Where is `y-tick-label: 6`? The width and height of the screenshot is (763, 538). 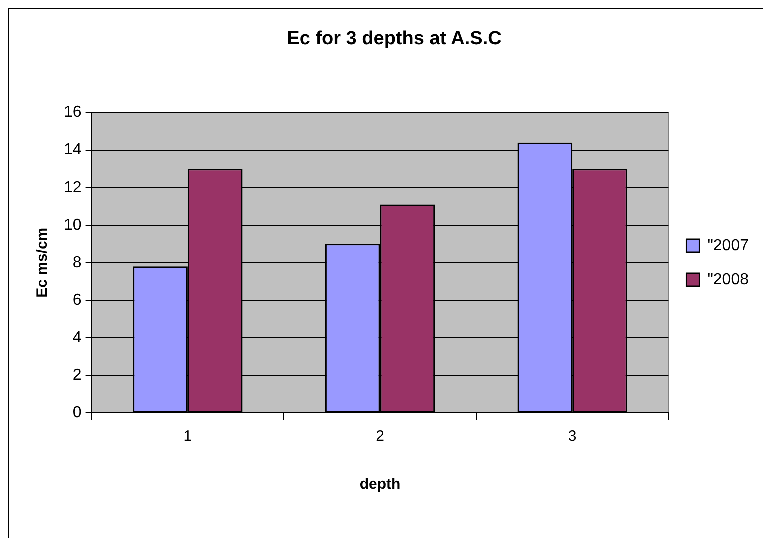
y-tick-label: 6 is located at coordinates (77, 300).